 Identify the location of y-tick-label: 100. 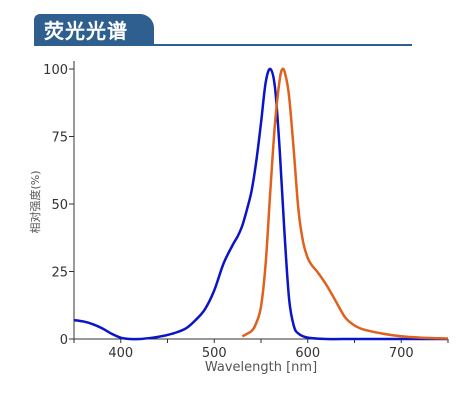
(55, 70).